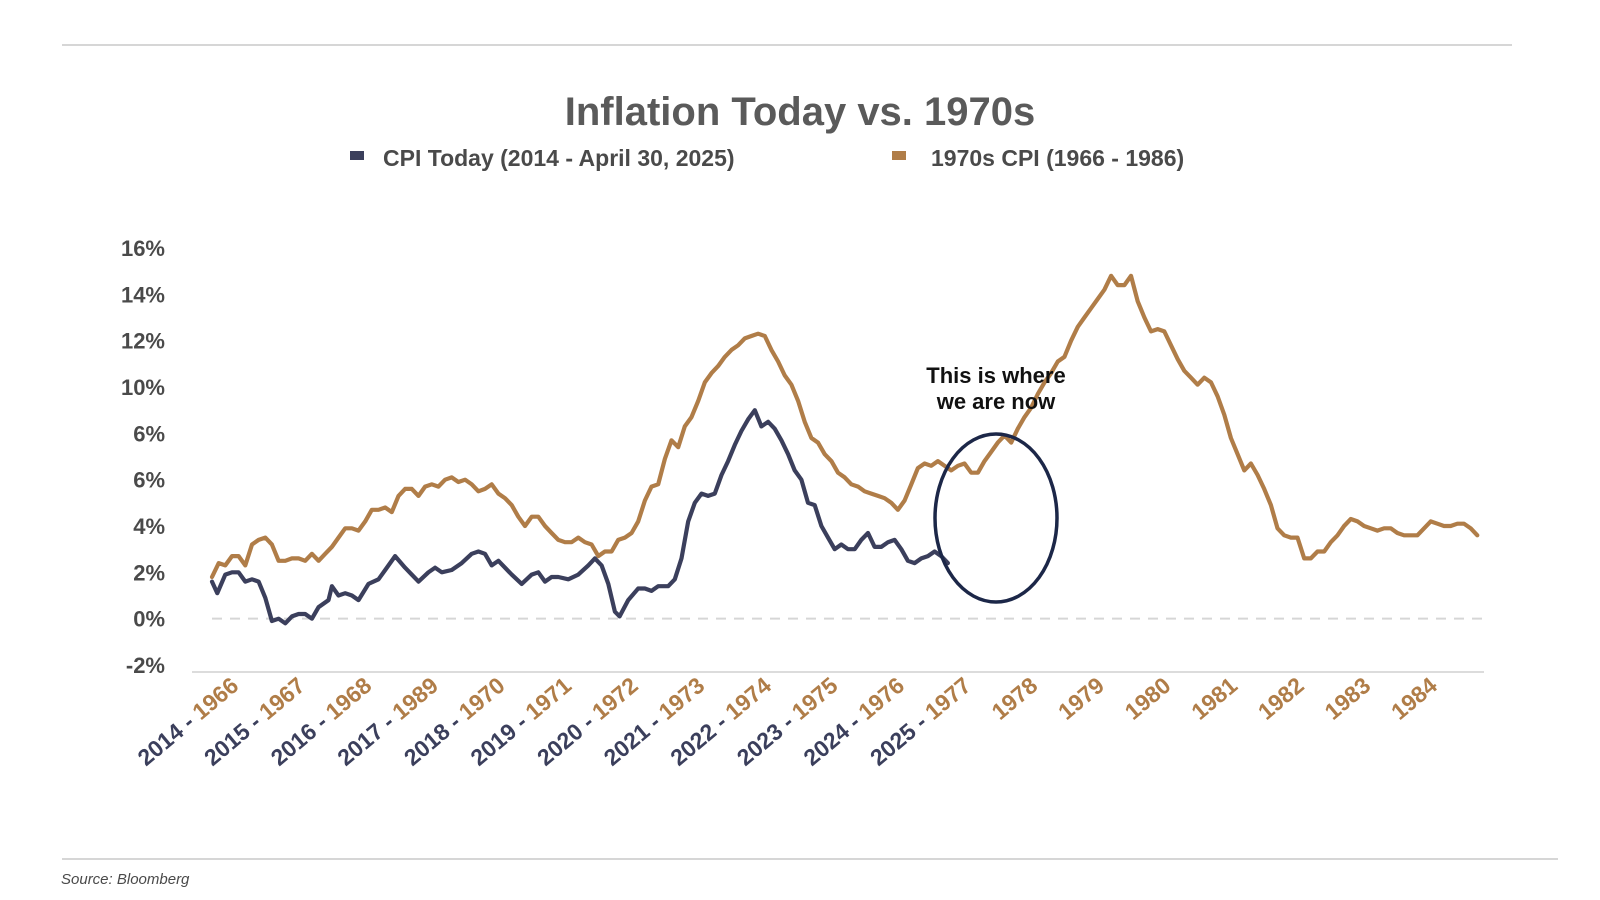 The image size is (1600, 900). Describe the element at coordinates (1214, 698) in the screenshot. I see `x-tick-label: 1981` at that location.